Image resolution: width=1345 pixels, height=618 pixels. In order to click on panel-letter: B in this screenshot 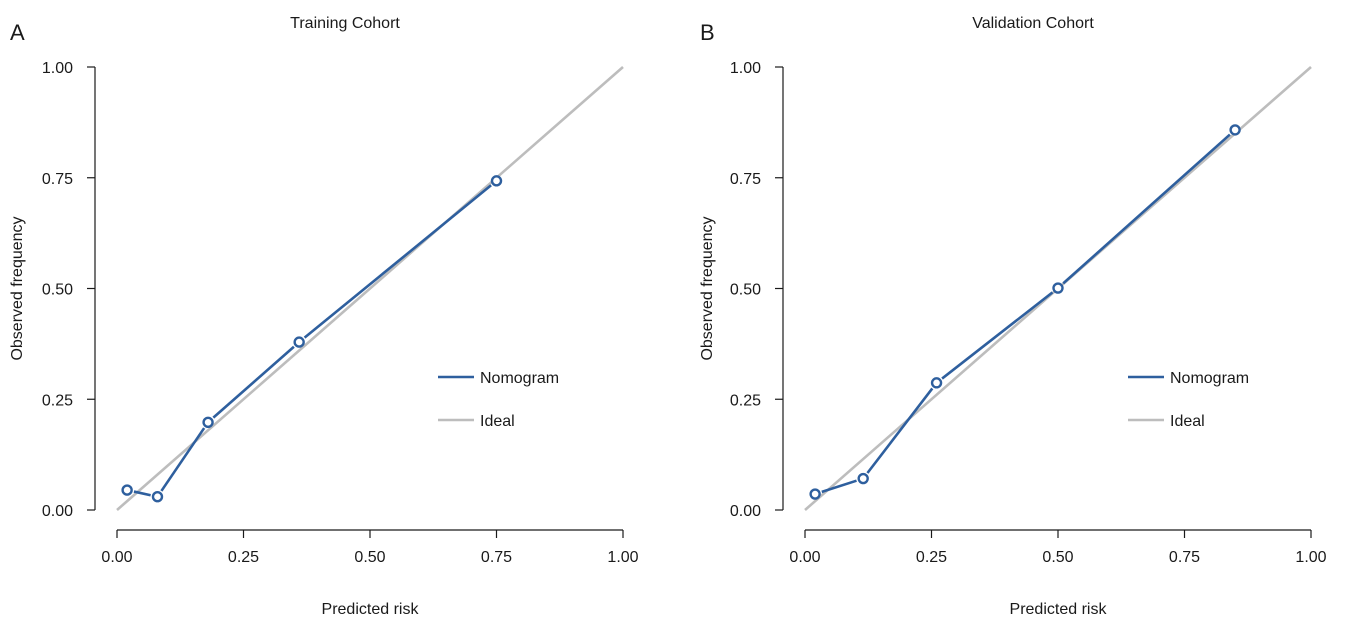, I will do `click(707, 32)`.